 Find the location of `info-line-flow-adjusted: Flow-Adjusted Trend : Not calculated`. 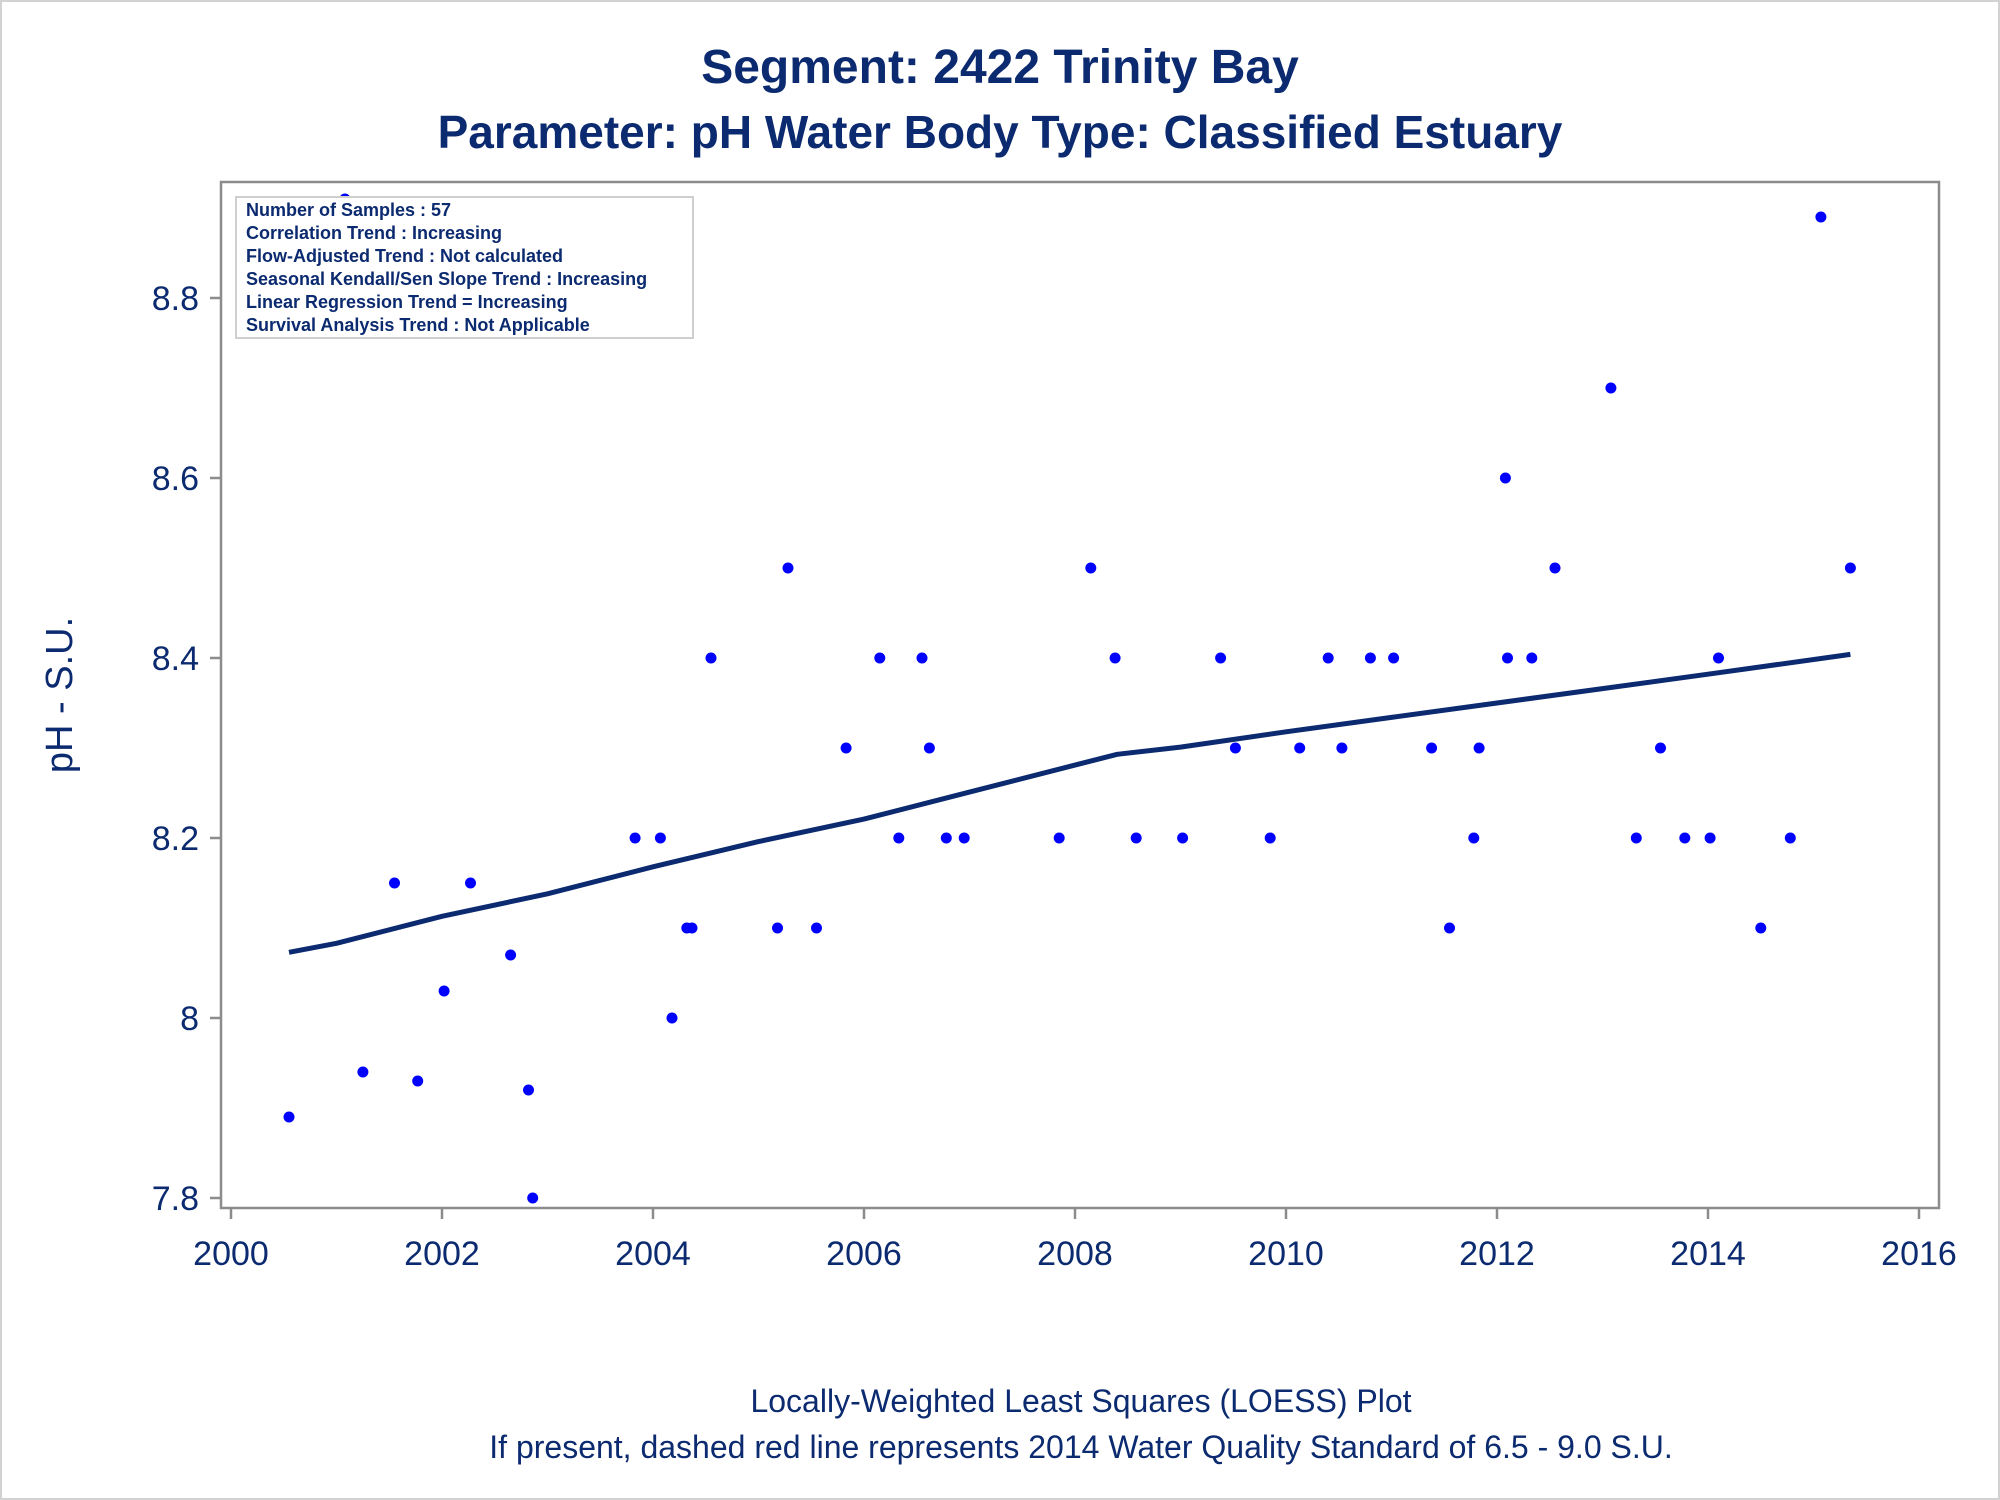

info-line-flow-adjusted: Flow-Adjusted Trend : Not calculated is located at coordinates (404, 256).